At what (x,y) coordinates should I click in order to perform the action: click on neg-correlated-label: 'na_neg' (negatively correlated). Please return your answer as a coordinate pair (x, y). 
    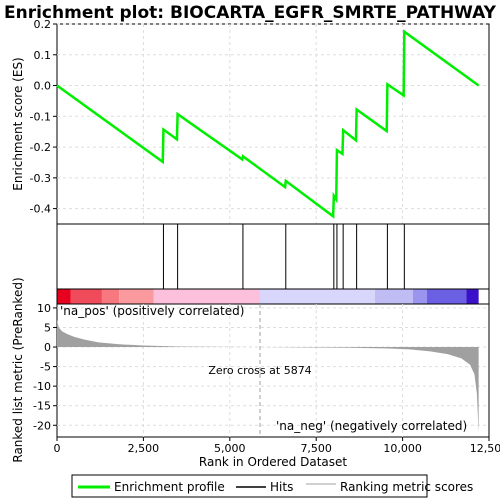
    Looking at the image, I should click on (371, 426).